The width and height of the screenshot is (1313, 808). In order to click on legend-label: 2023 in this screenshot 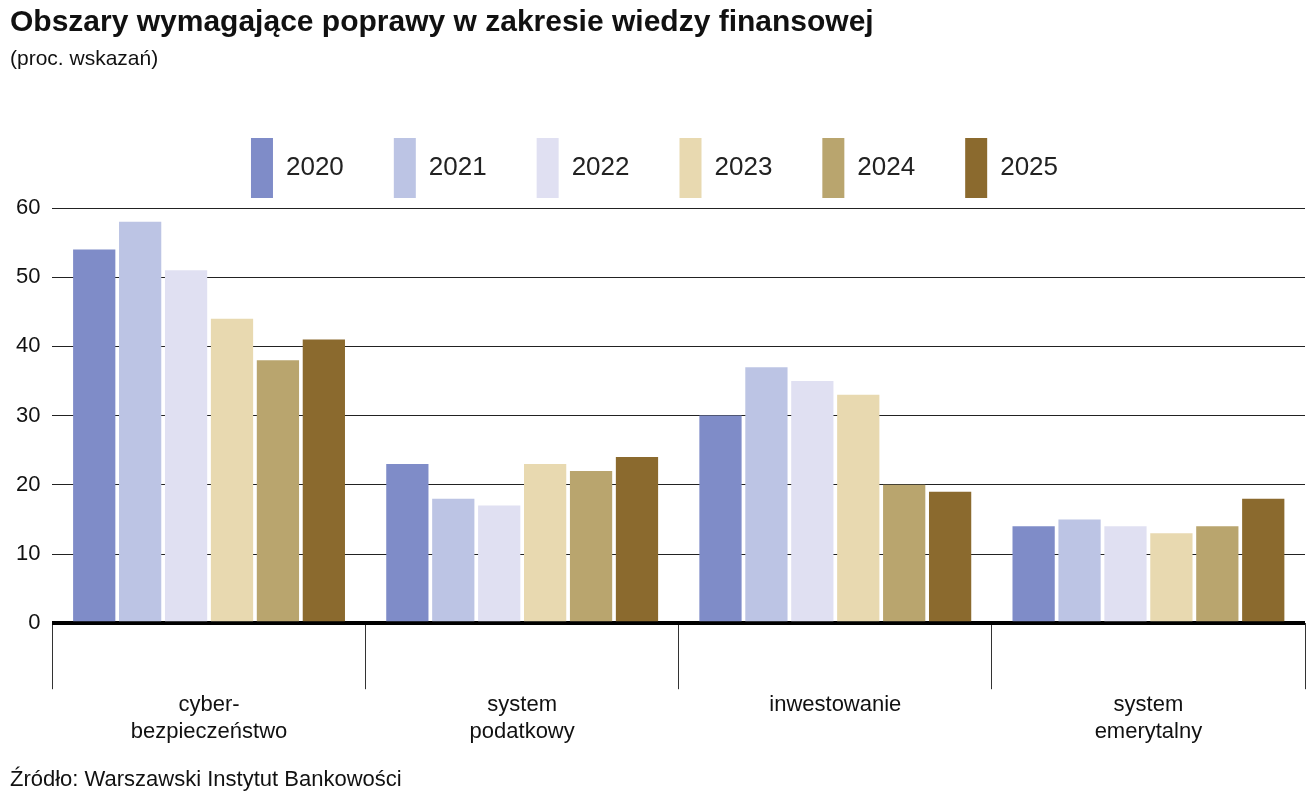, I will do `click(743, 166)`.